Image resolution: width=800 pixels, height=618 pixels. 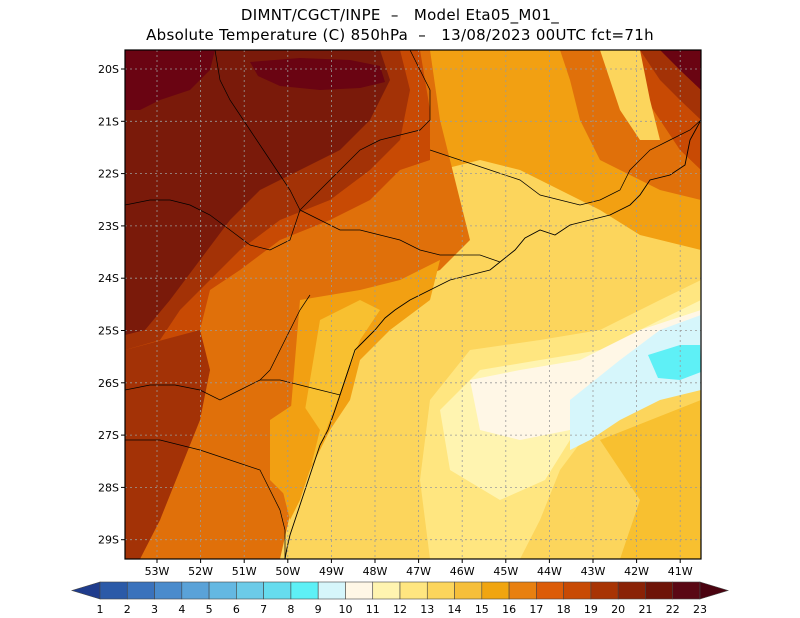 What do you see at coordinates (127, 609) in the screenshot?
I see `colorbar-label: 2` at bounding box center [127, 609].